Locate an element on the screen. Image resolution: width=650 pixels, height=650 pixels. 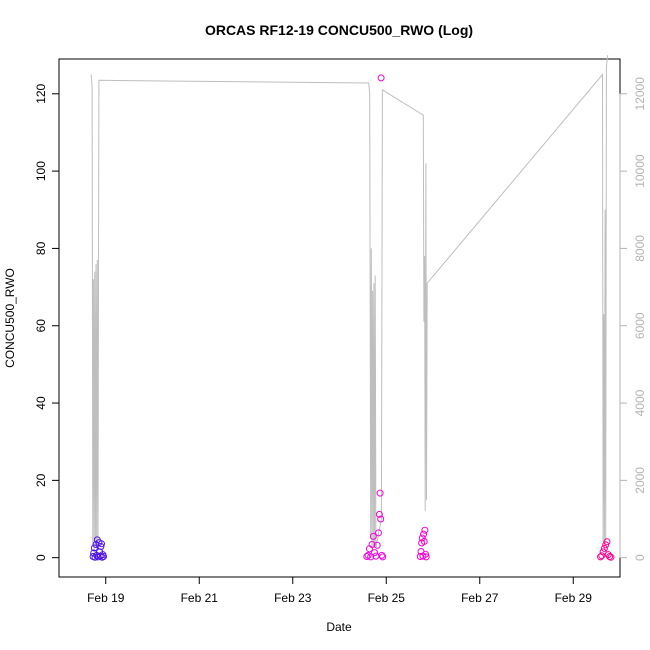
y2-tick-label: 12000 is located at coordinates (640, 94).